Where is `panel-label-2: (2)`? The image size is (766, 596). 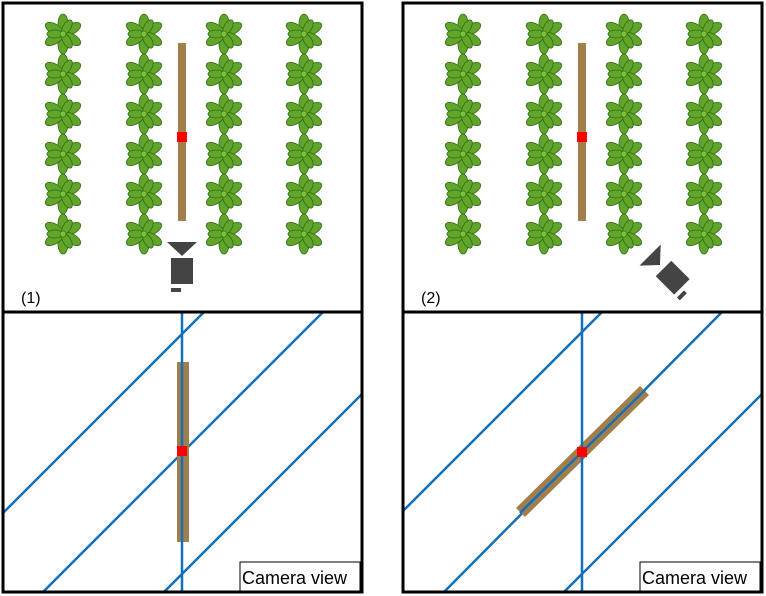 panel-label-2: (2) is located at coordinates (431, 298).